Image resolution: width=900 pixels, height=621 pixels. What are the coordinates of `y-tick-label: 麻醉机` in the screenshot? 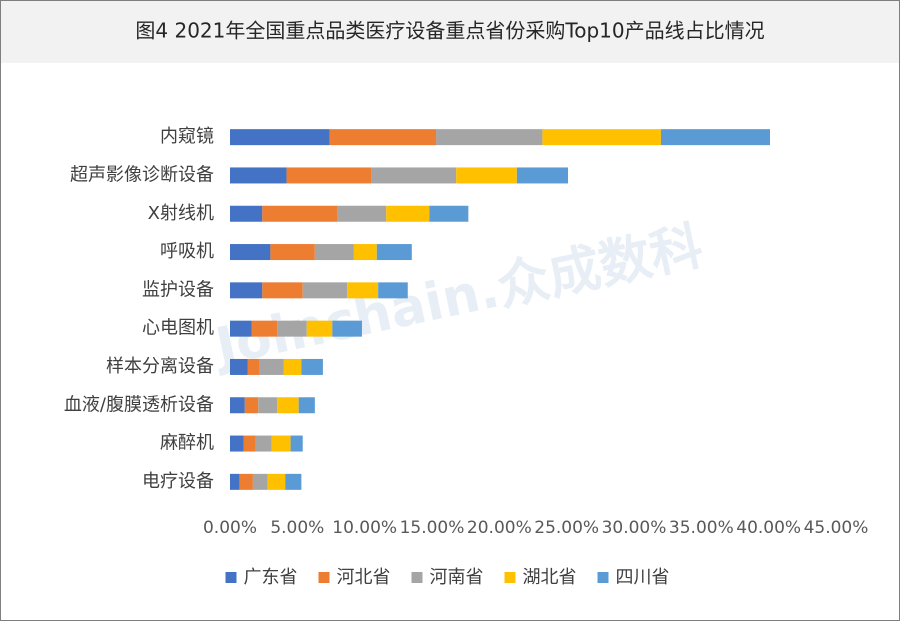 It's located at (187, 443).